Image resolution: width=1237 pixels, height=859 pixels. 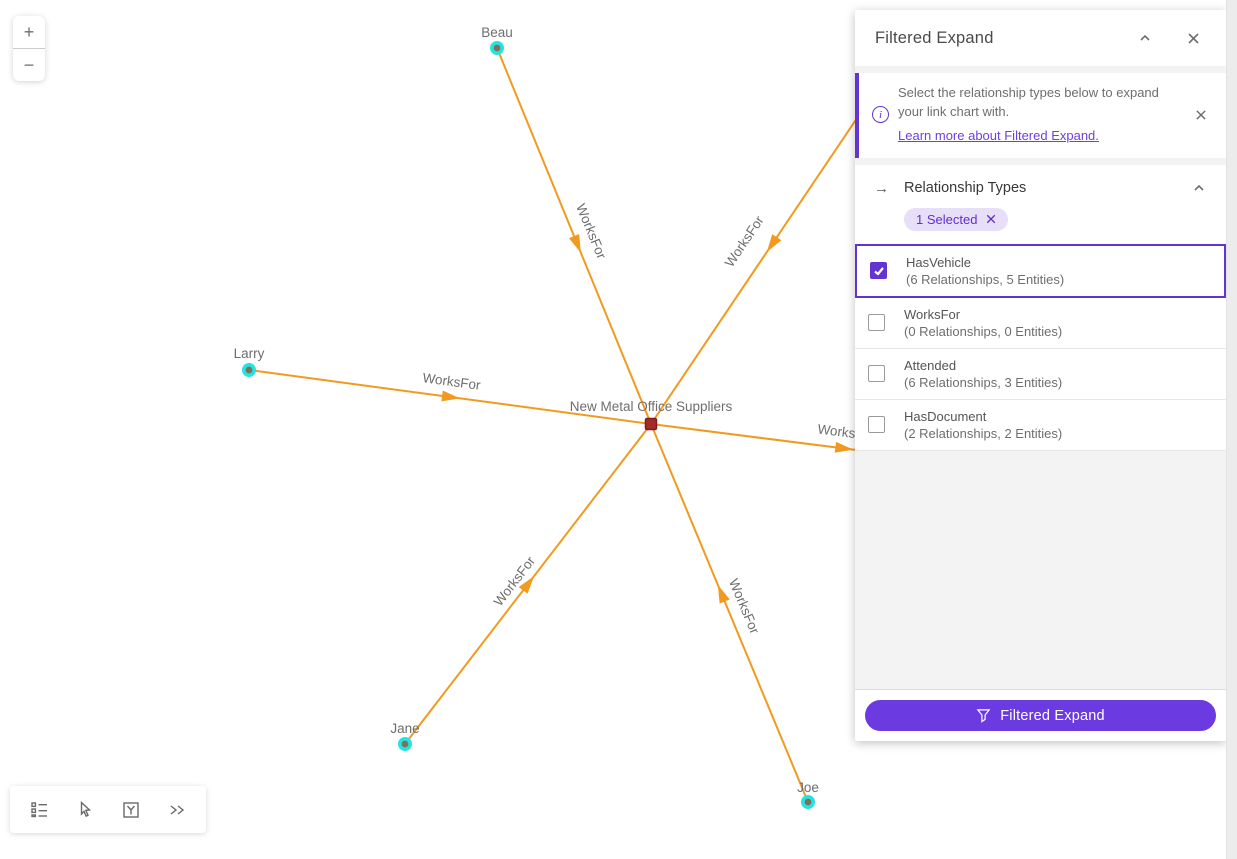 I want to click on relationship-detail: (6 Relationships, 5 Entities), so click(x=985, y=279).